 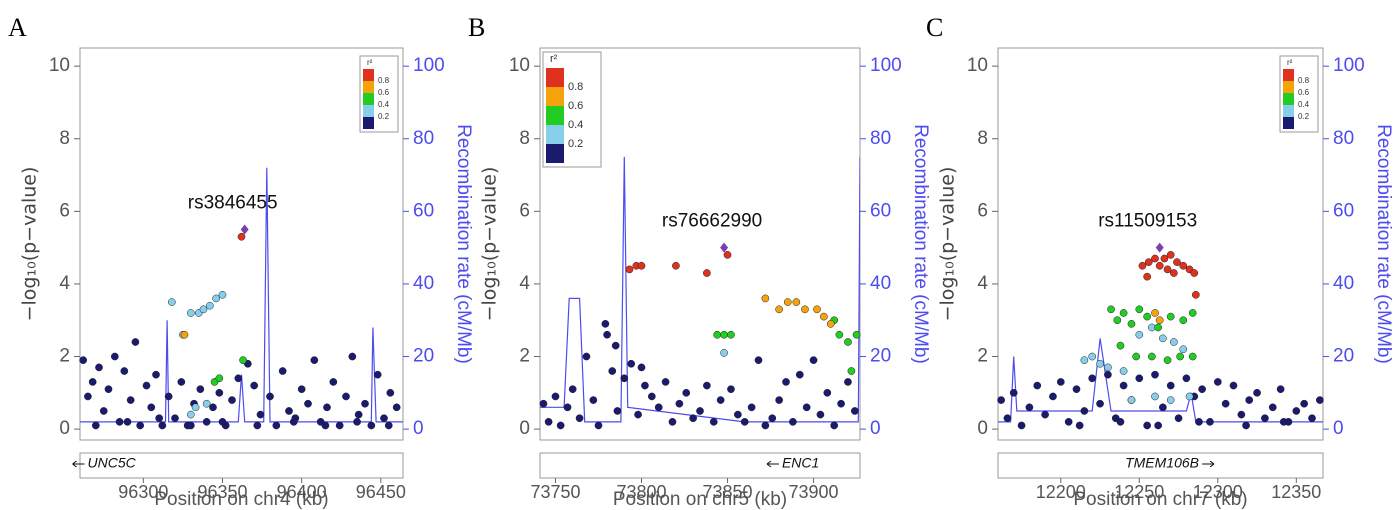 What do you see at coordinates (78, 464) in the screenshot?
I see `strand-arrow` at bounding box center [78, 464].